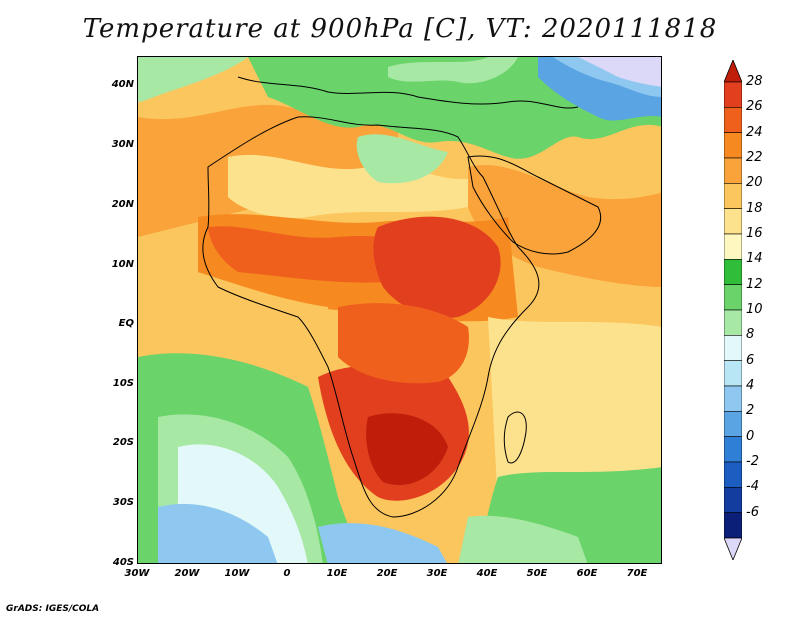 The width and height of the screenshot is (800, 618). I want to click on credit-text: GrADS: IGES/COLA, so click(53, 609).